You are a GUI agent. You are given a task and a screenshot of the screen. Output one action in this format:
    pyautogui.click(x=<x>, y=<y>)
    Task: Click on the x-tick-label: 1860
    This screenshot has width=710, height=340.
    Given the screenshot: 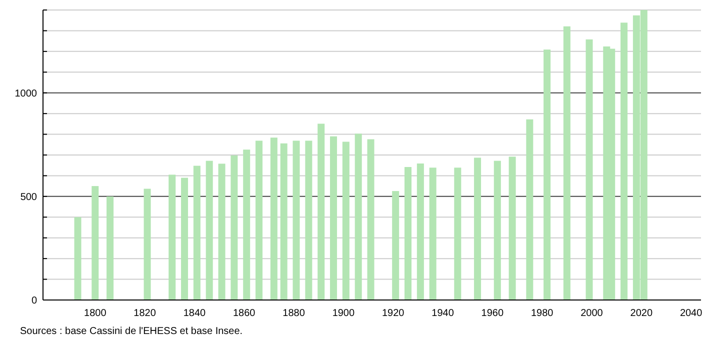 What is the action you would take?
    pyautogui.click(x=244, y=313)
    